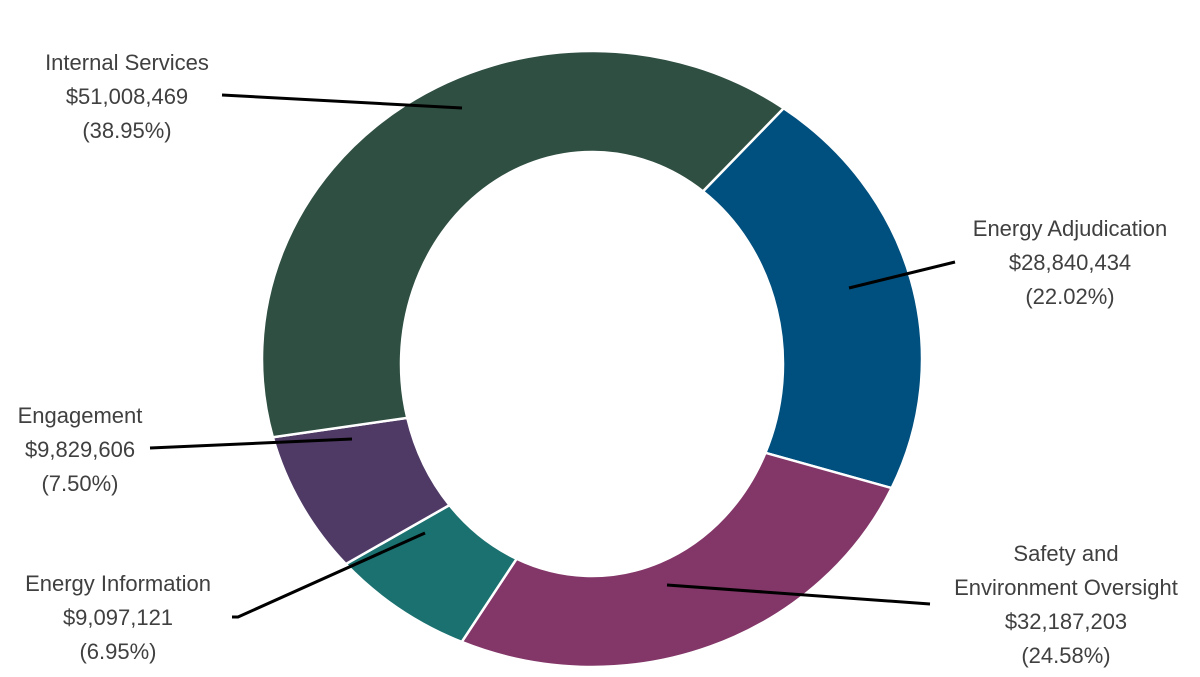 The height and width of the screenshot is (677, 1200). Describe the element at coordinates (118, 651) in the screenshot. I see `slice-percent: (6.95%)` at that location.